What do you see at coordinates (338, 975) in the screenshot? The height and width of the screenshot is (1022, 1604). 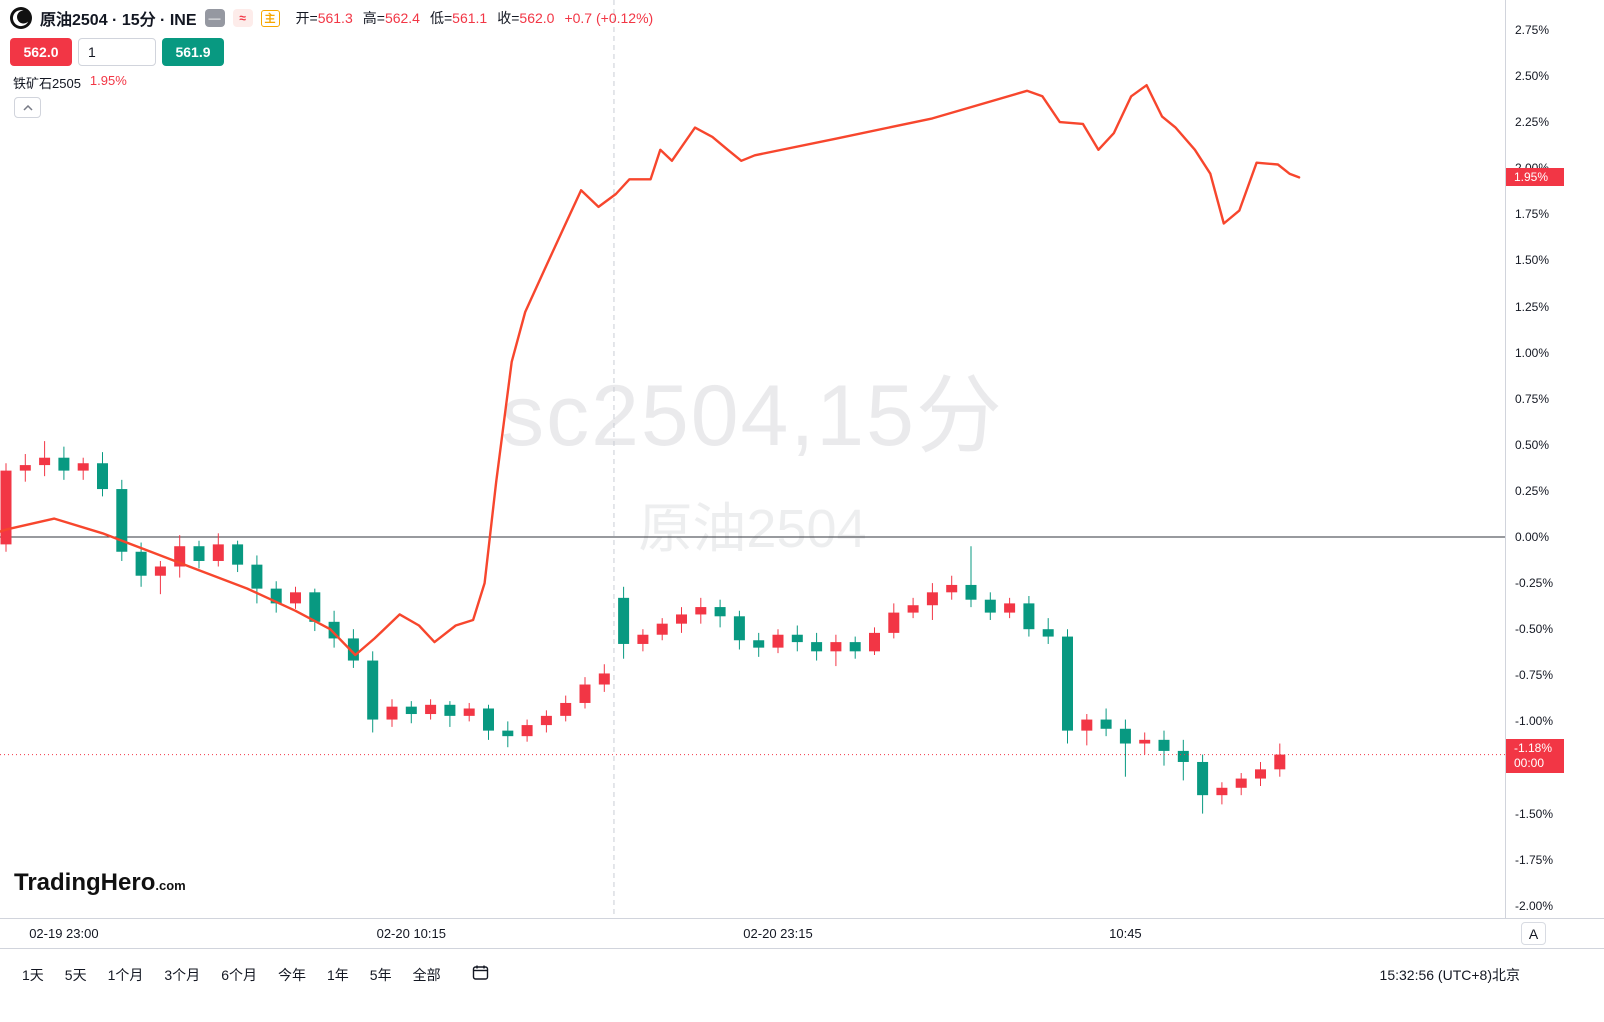 I see `range-button-7: 1年` at bounding box center [338, 975].